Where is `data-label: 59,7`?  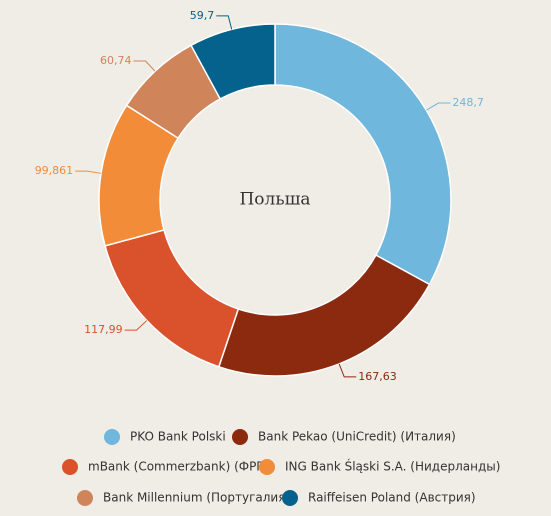
data-label: 59,7 is located at coordinates (202, 15).